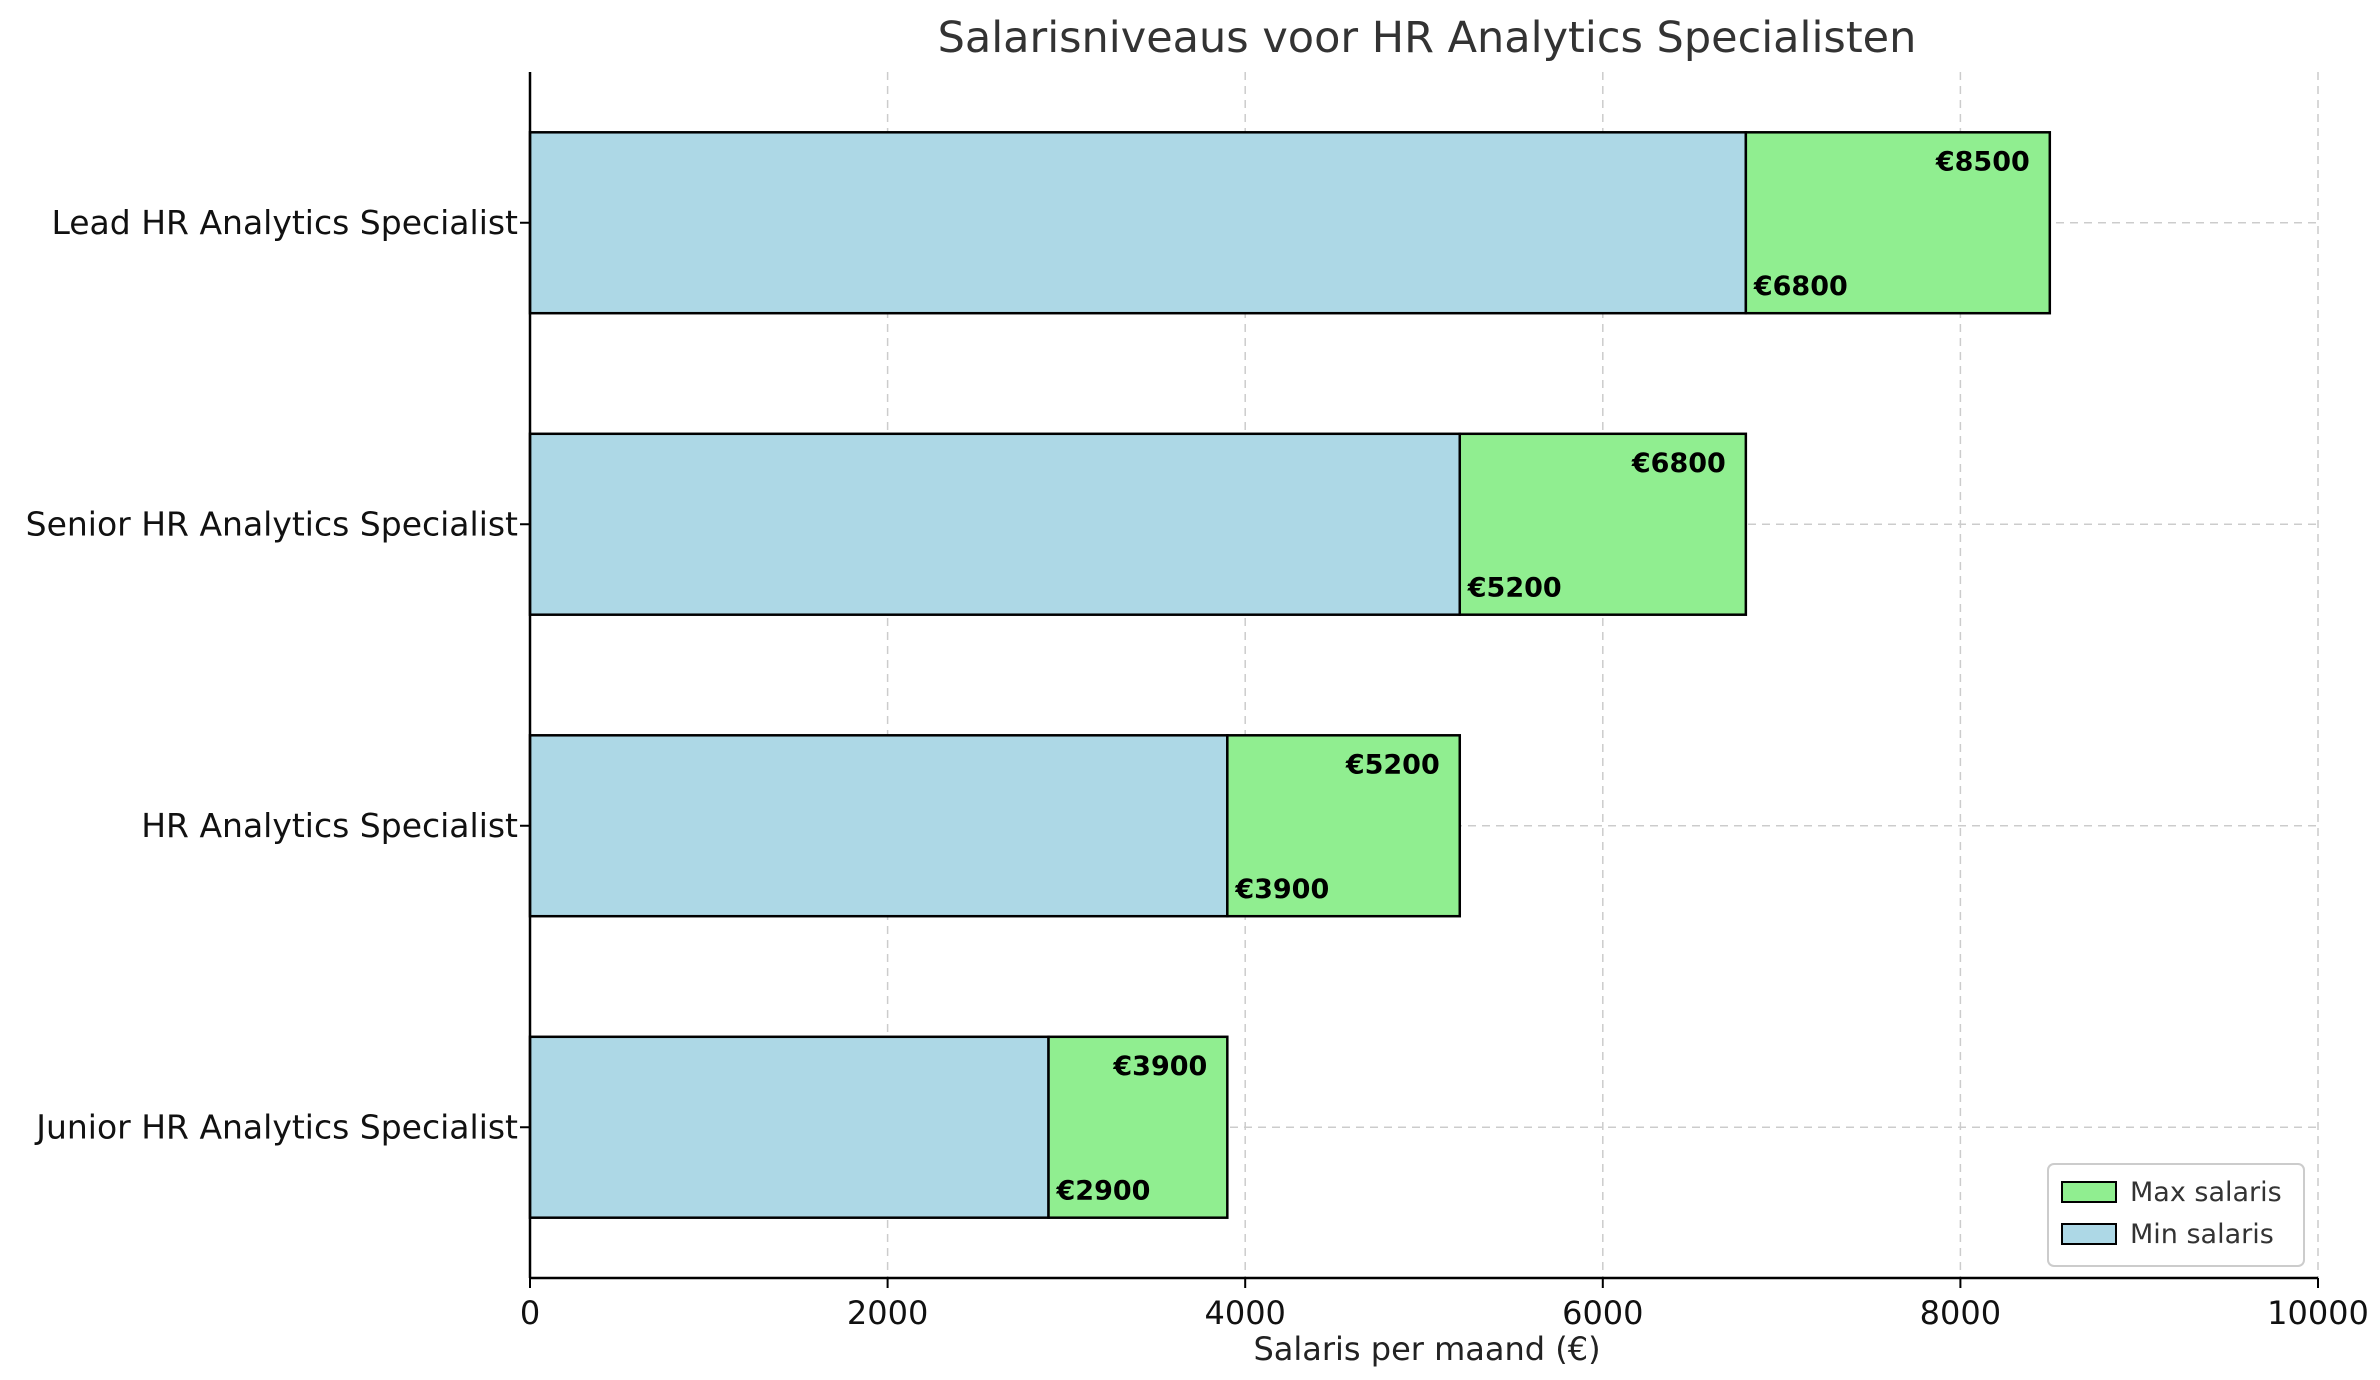 This screenshot has height=1380, width=2380. I want to click on y-tick-label: Junior HR Analytics Specialist, so click(276, 1126).